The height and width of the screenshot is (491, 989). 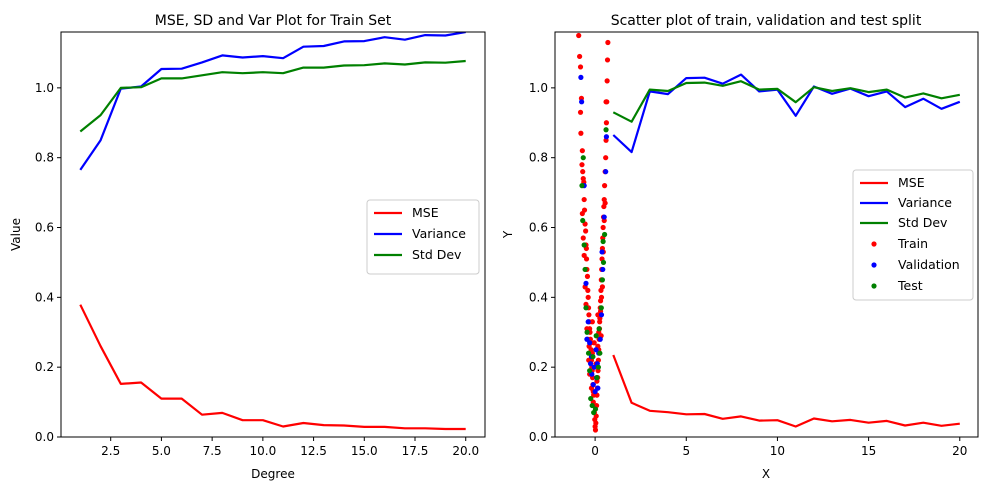 What do you see at coordinates (538, 437) in the screenshot?
I see `y-tick-label: 0.0` at bounding box center [538, 437].